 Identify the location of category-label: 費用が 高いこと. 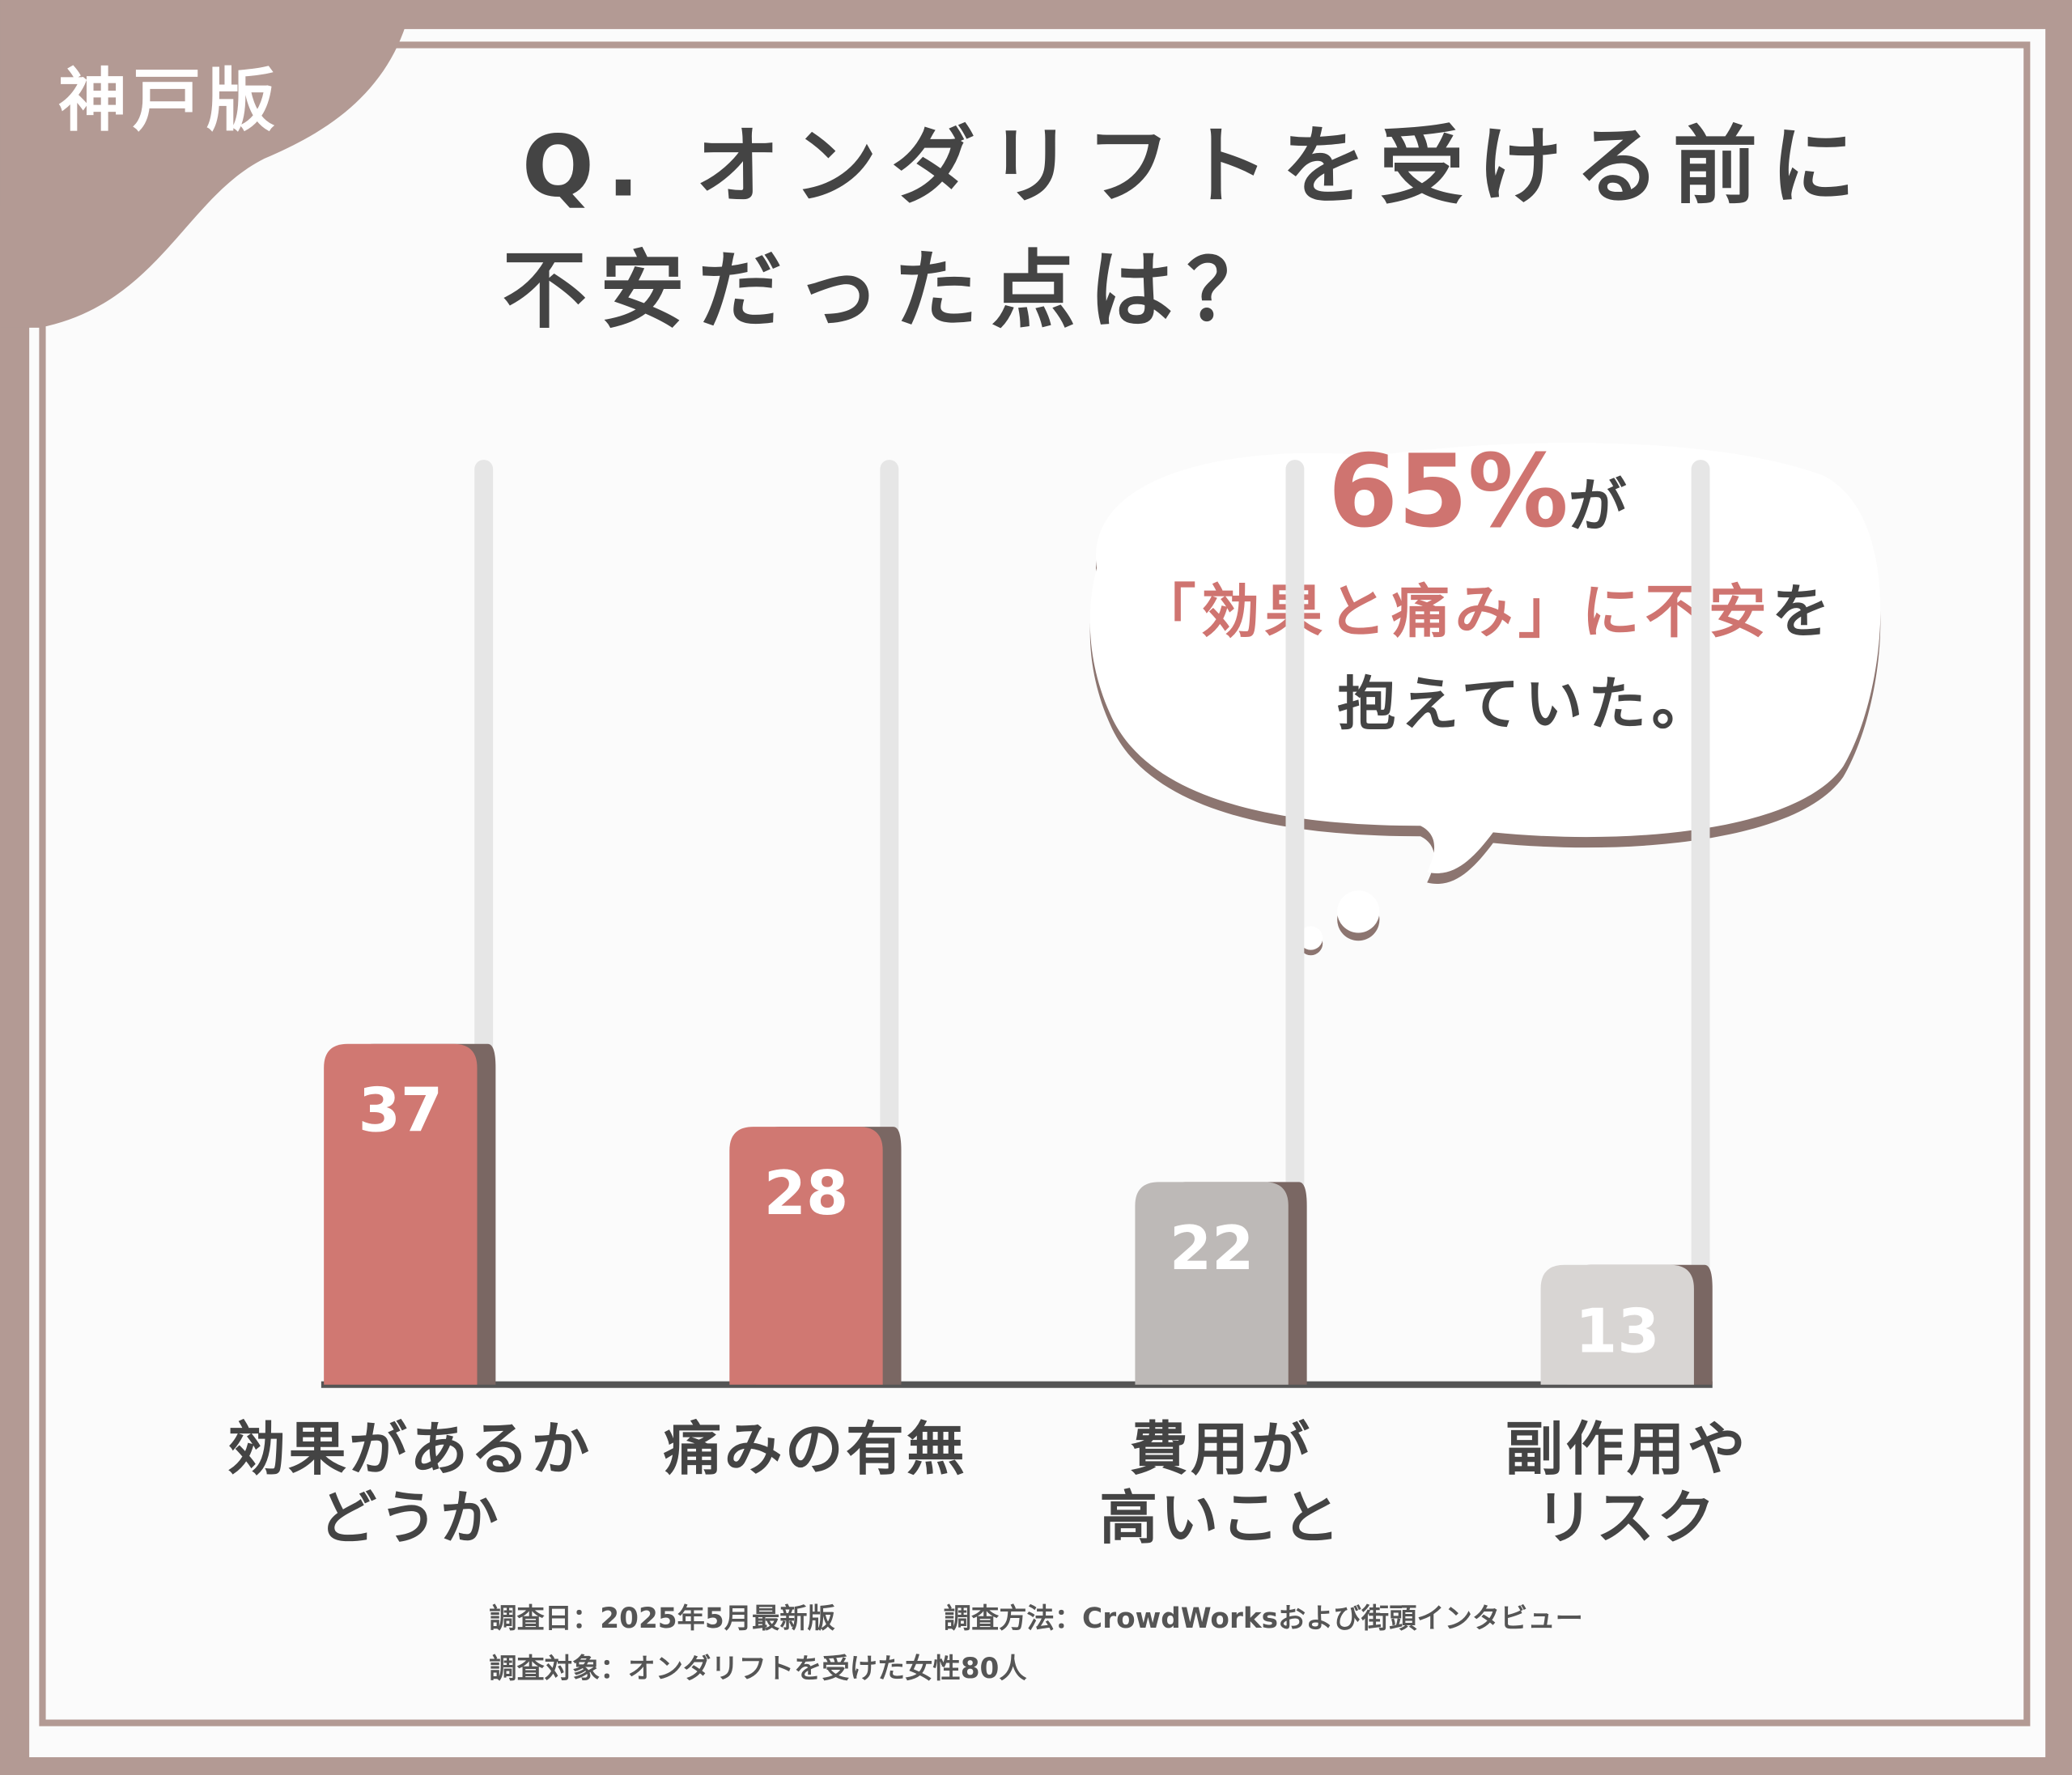
(1221, 1484).